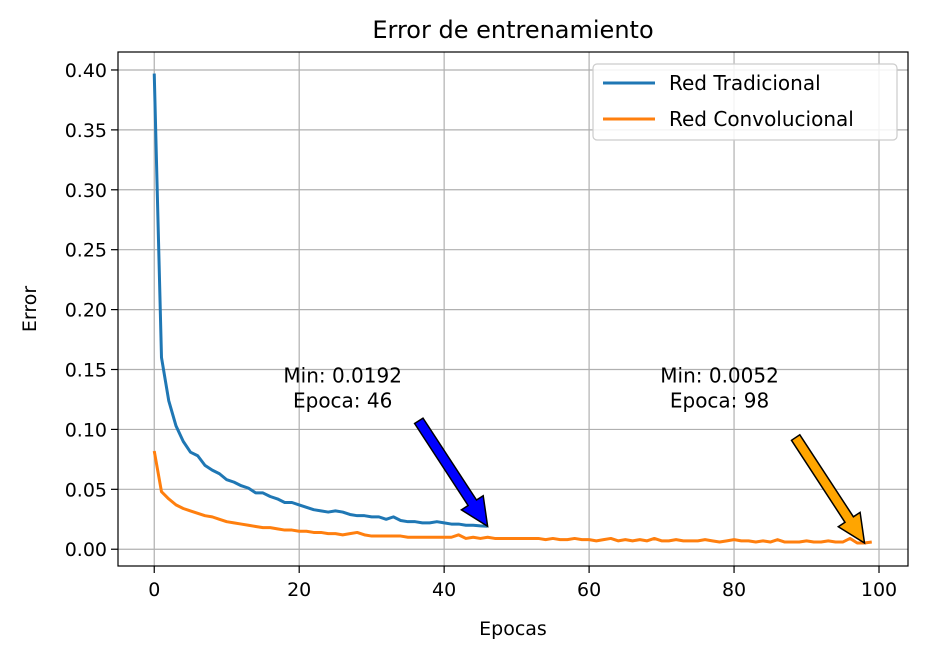 The height and width of the screenshot is (655, 929). I want to click on y-tick-label: 0.40, so click(86, 71).